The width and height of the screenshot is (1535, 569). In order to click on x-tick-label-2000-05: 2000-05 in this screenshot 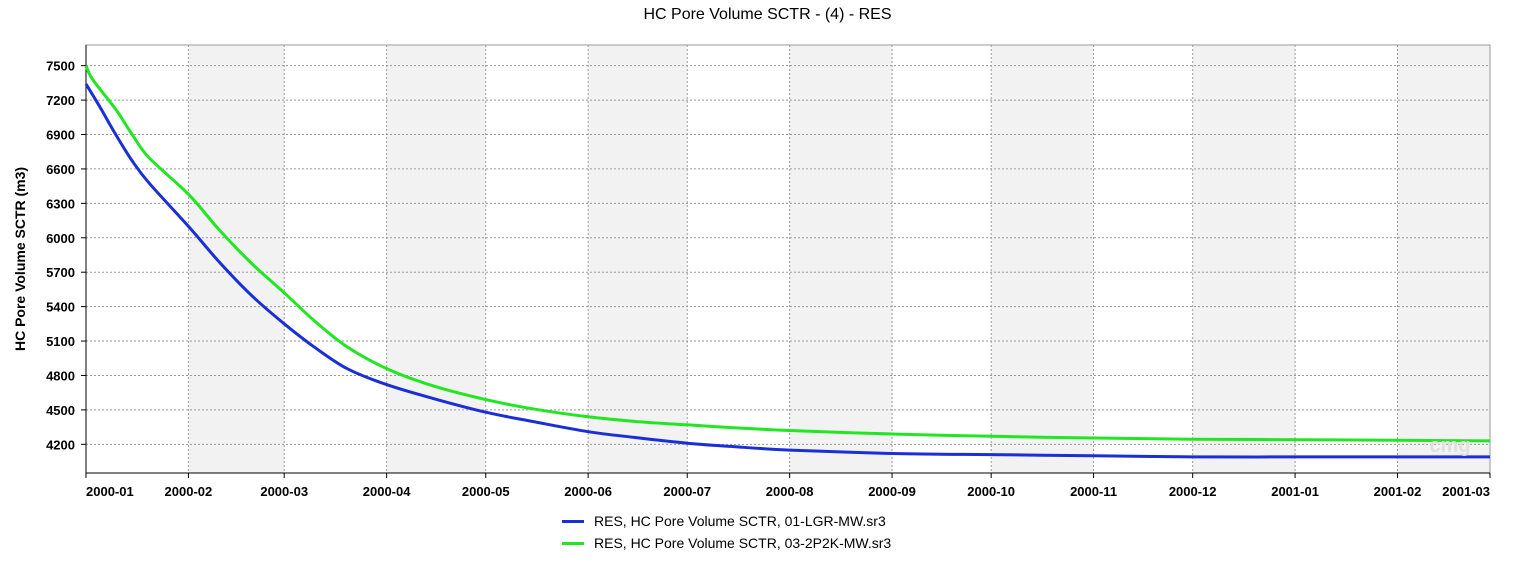, I will do `click(486, 491)`.